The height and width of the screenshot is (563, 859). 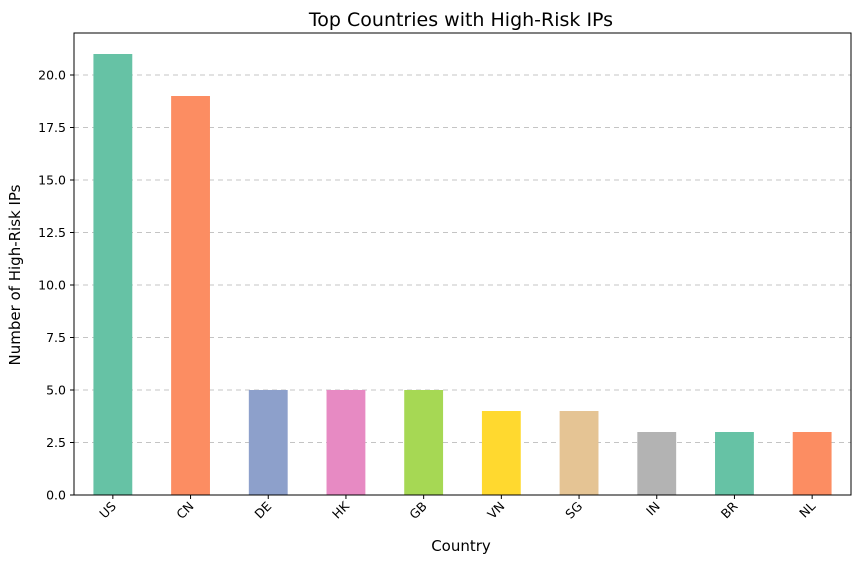 I want to click on x-tick-label-gb: GB, so click(x=418, y=511).